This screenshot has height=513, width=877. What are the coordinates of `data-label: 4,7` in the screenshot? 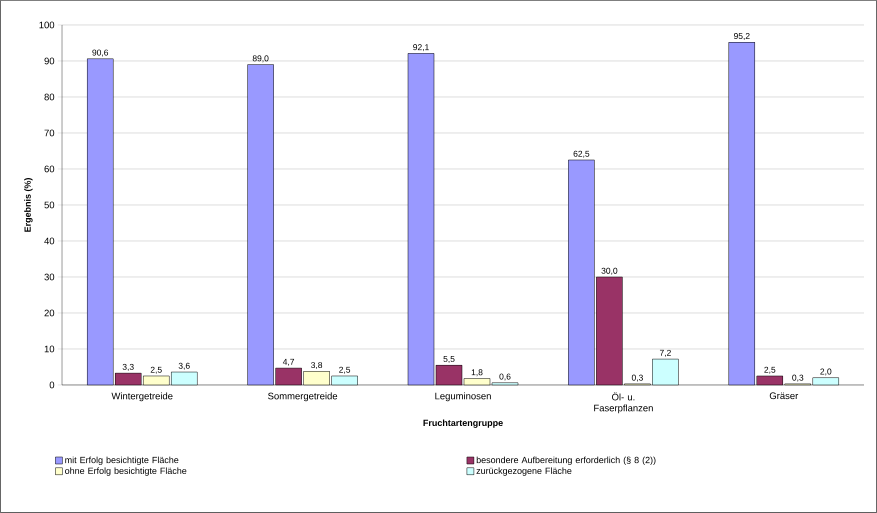 It's located at (288, 362).